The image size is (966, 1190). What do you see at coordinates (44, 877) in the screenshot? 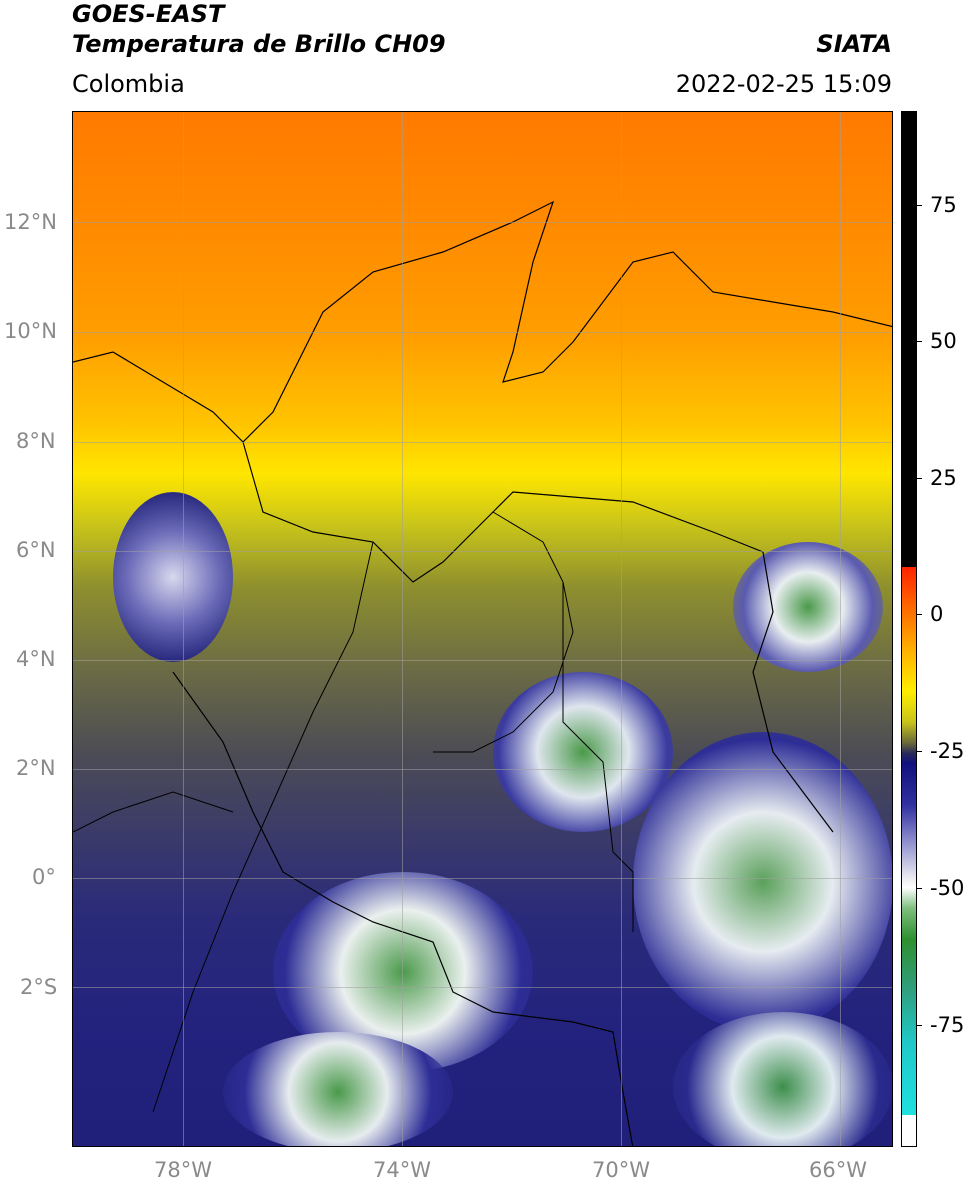
I see `lat-label: 0°` at bounding box center [44, 877].